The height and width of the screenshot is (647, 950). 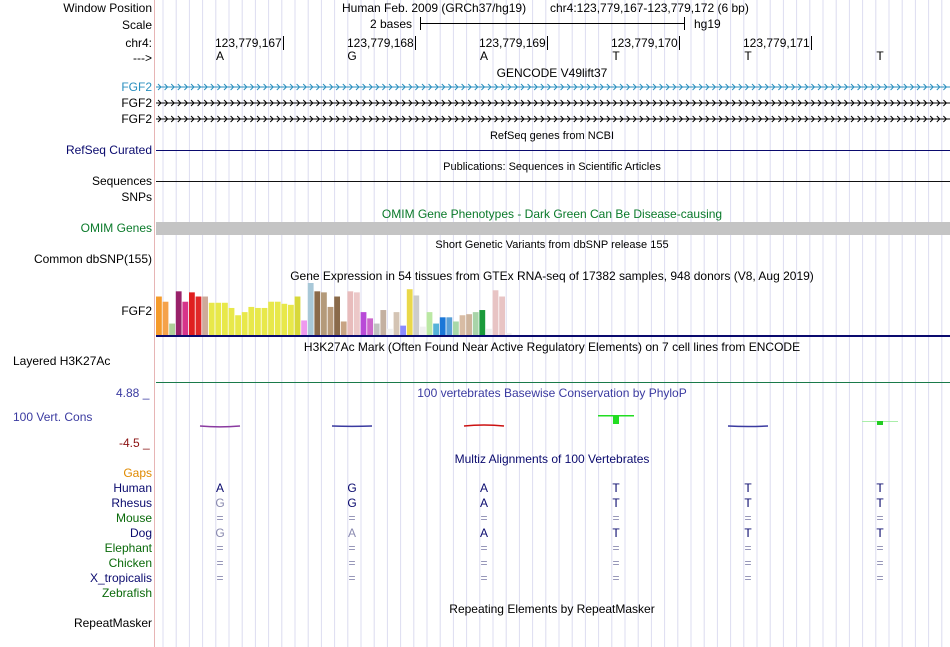 I want to click on snps-label: SNPs, so click(x=136, y=197).